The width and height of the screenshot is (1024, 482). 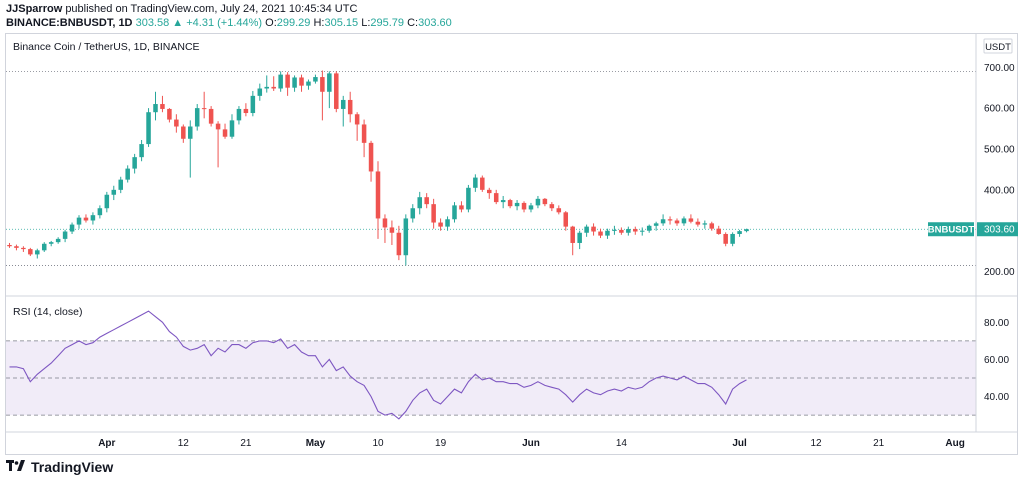 I want to click on x-axis: Apr 12 21 May 10 19 Jun 14 Jul 12 21 Aug, so click(x=511, y=440).